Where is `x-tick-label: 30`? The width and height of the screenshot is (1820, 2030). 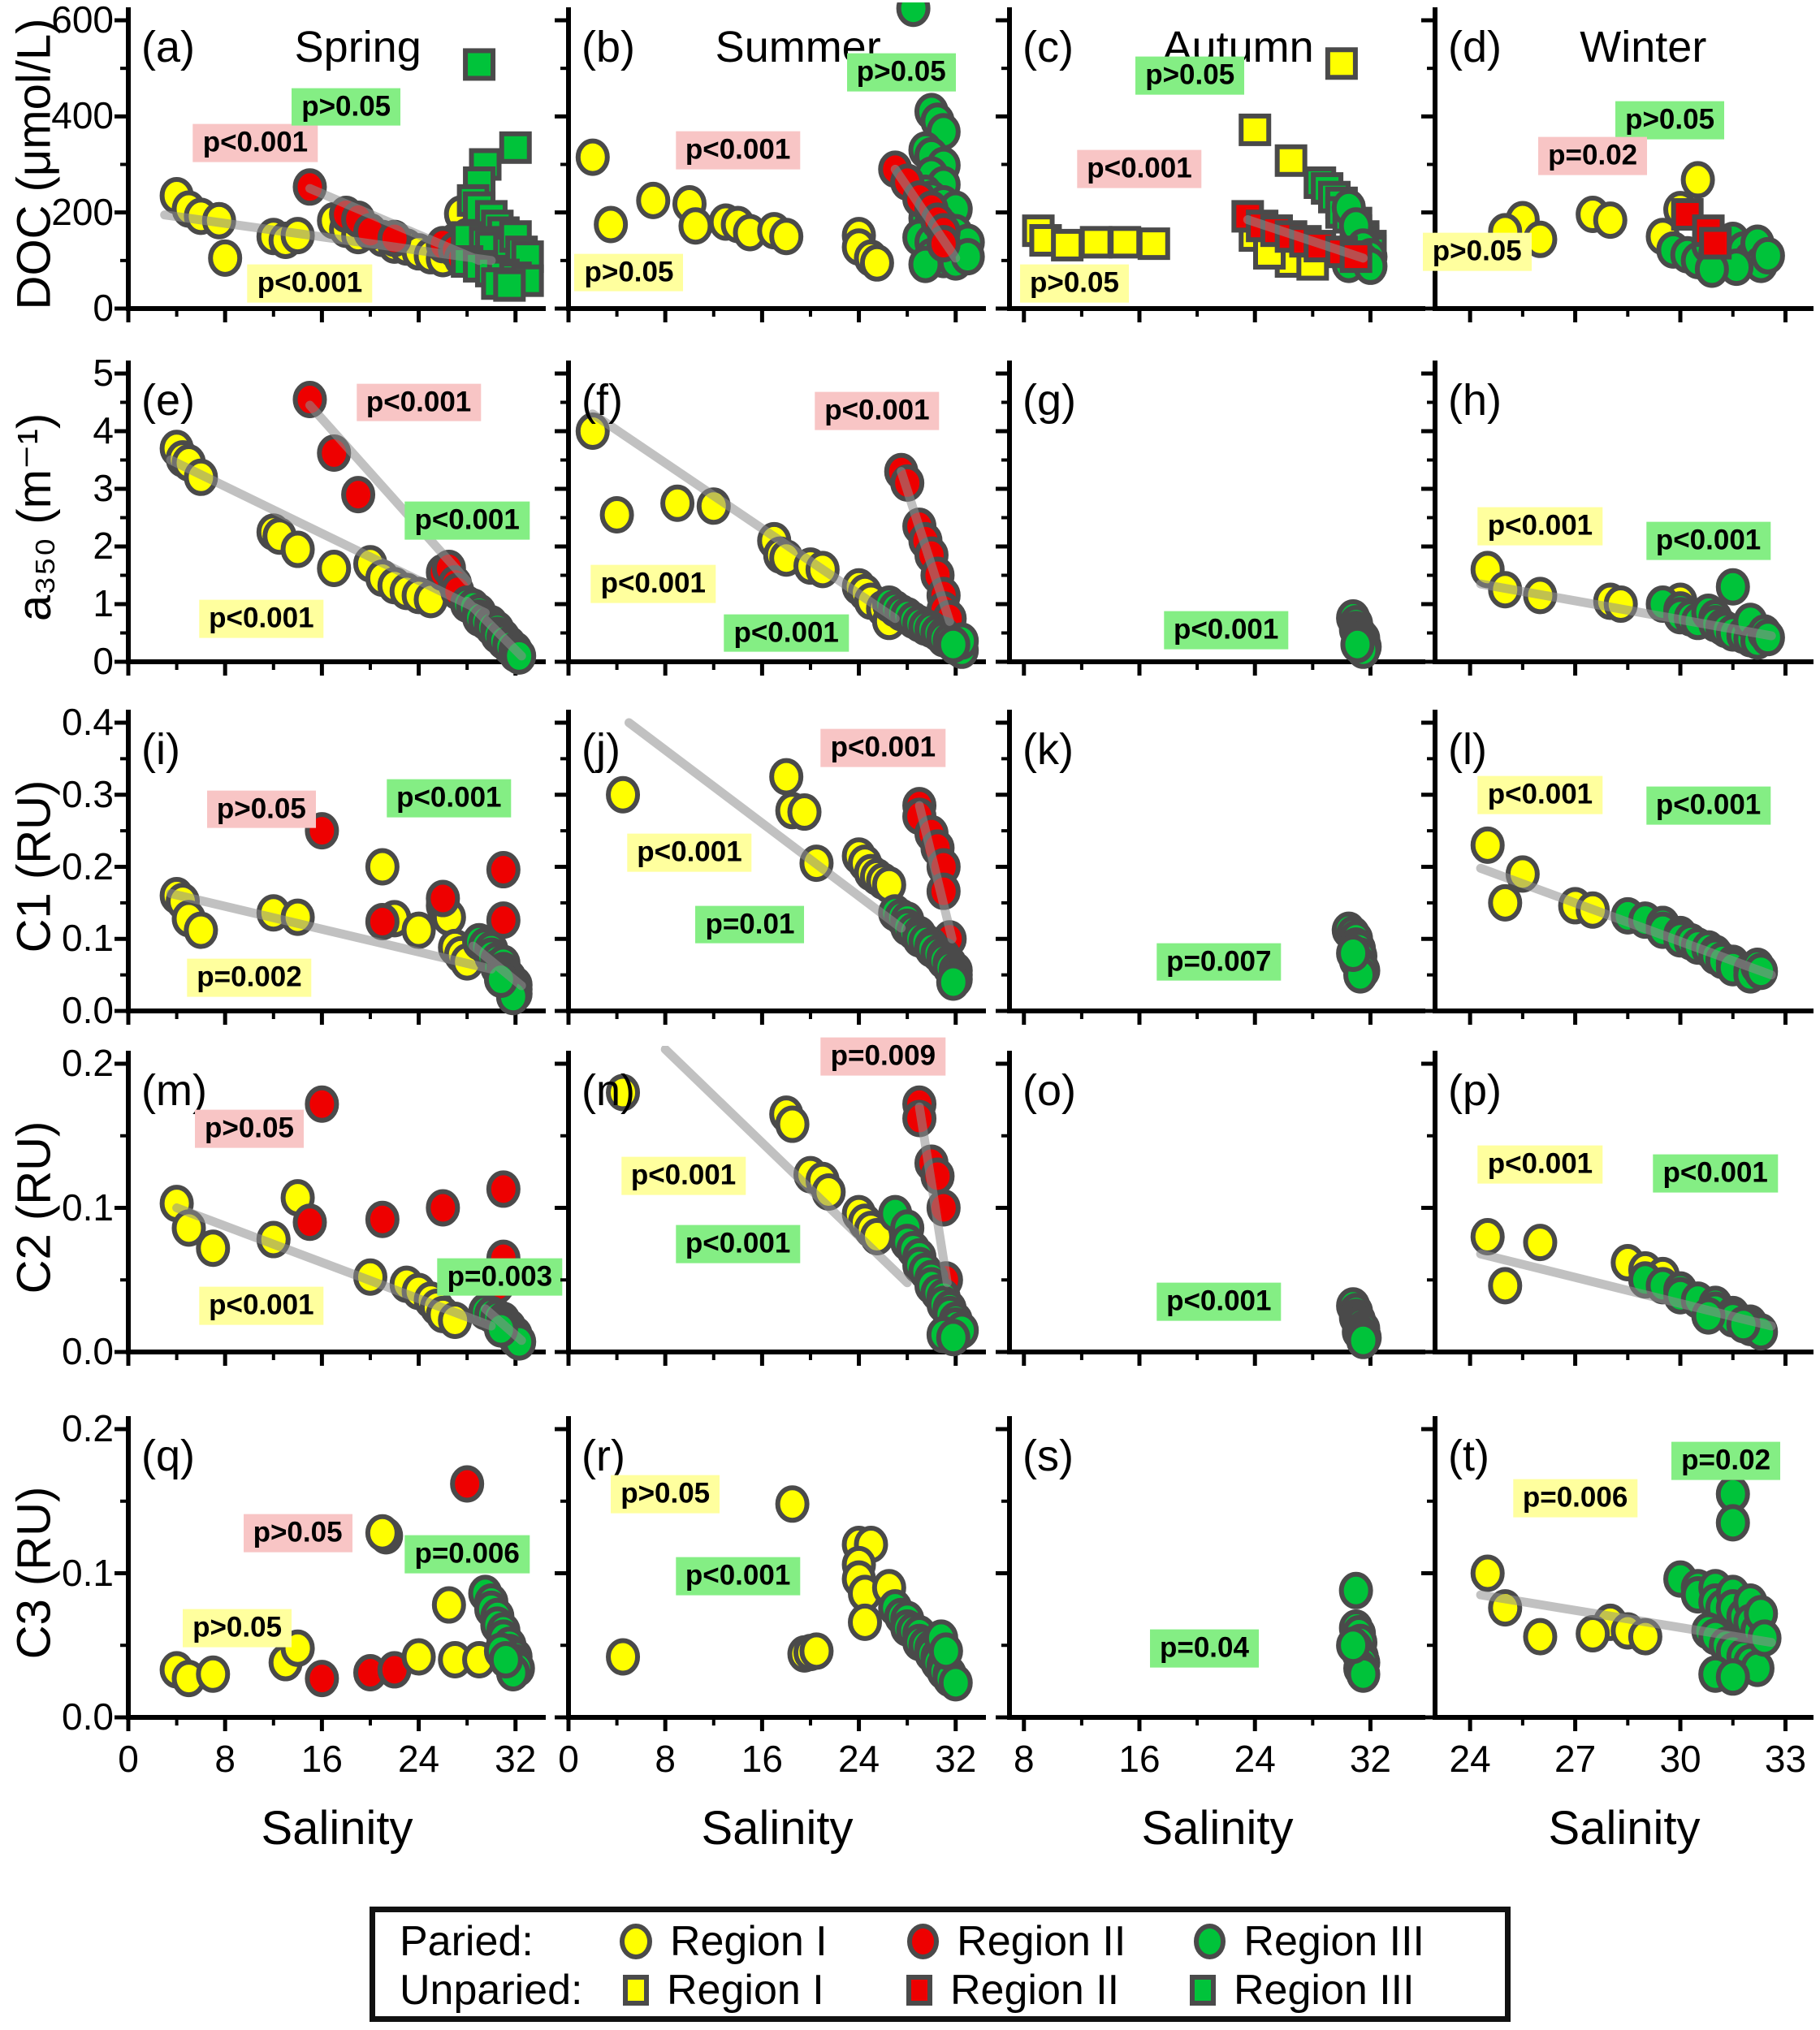 x-tick-label: 30 is located at coordinates (1680, 1759).